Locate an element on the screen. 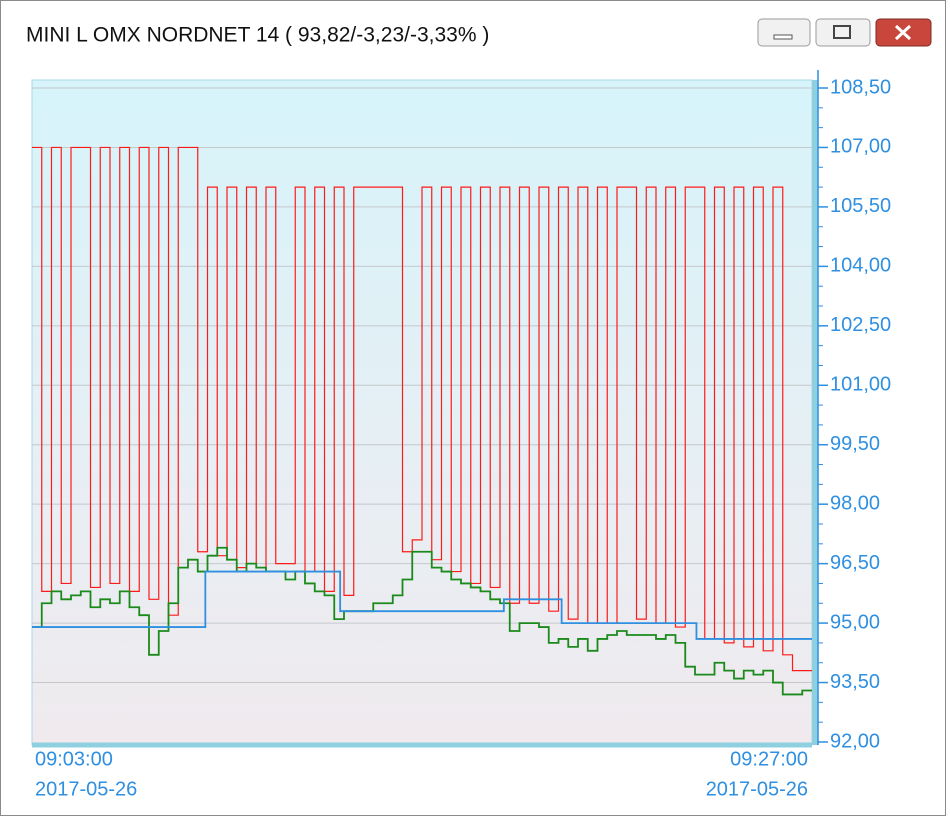 This screenshot has height=823, width=950. minimize-button is located at coordinates (784, 32).